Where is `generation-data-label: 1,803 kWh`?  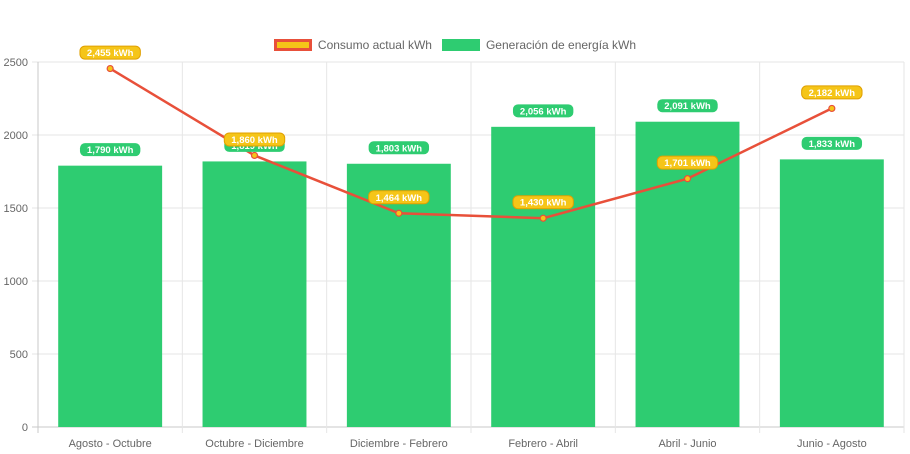 generation-data-label: 1,803 kWh is located at coordinates (399, 148).